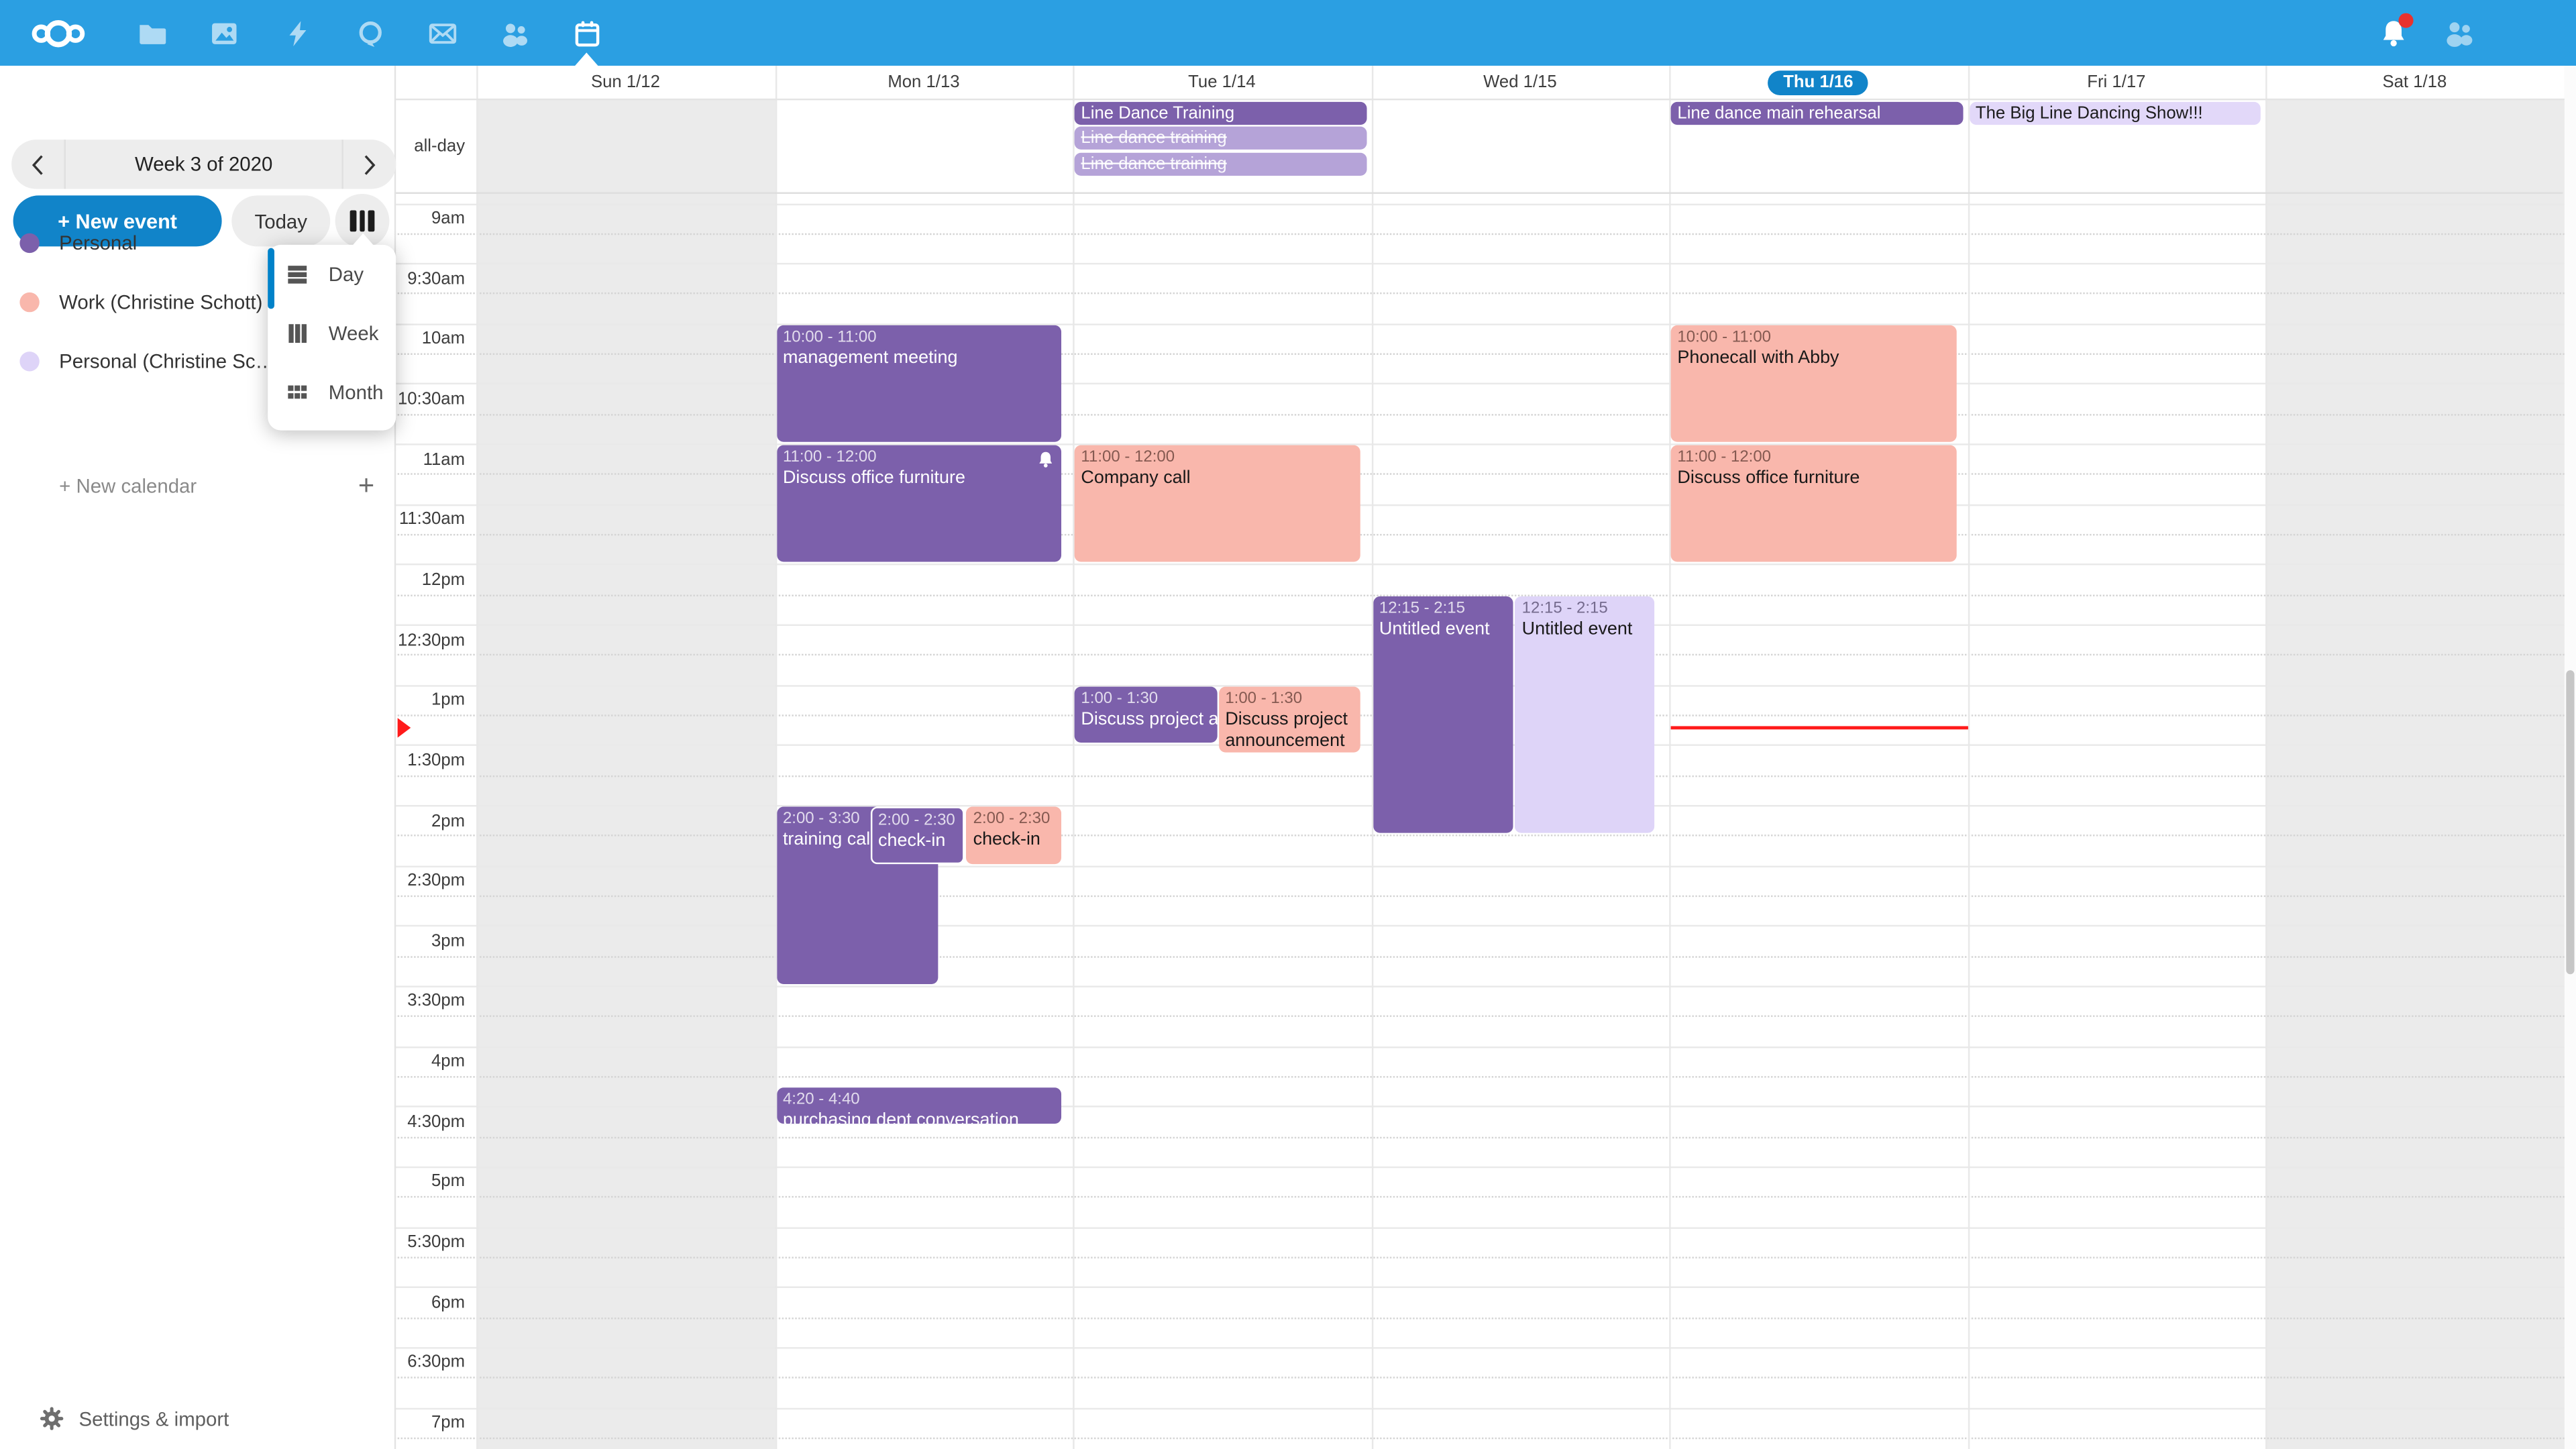 This screenshot has width=2576, height=1449. I want to click on activity-icon, so click(298, 33).